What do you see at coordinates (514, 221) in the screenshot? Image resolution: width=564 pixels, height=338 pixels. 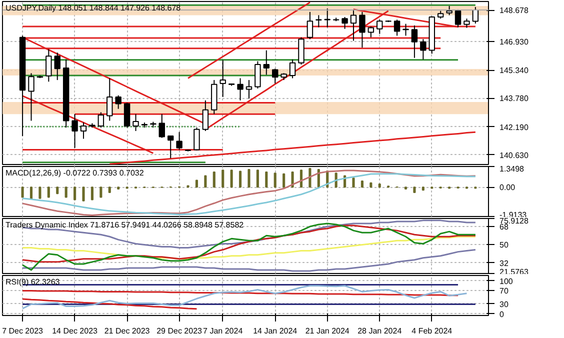 I see `y-tick-label: 75.9128` at bounding box center [514, 221].